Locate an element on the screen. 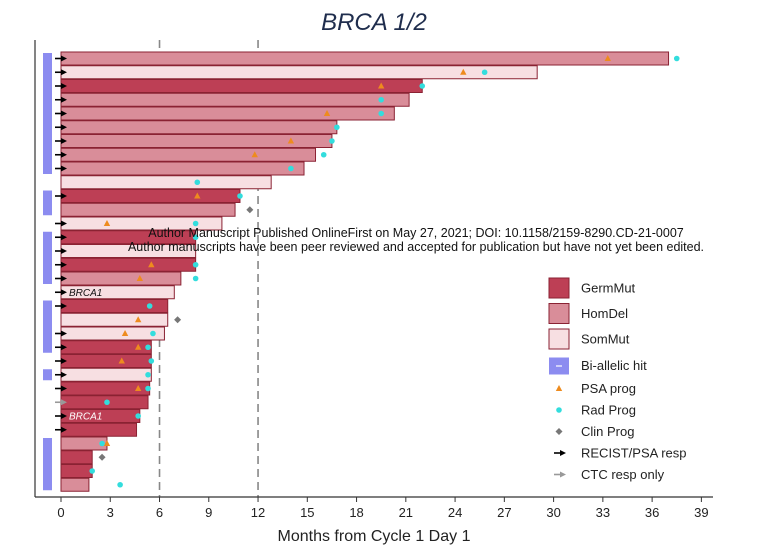 The image size is (759, 554). x-tick-label: 24 is located at coordinates (455, 512).